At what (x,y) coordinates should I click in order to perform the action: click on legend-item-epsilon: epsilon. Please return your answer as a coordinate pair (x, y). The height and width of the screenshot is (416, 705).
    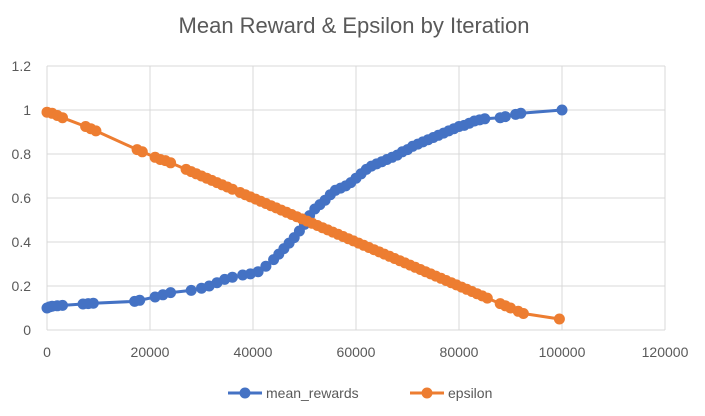
    Looking at the image, I should click on (451, 393).